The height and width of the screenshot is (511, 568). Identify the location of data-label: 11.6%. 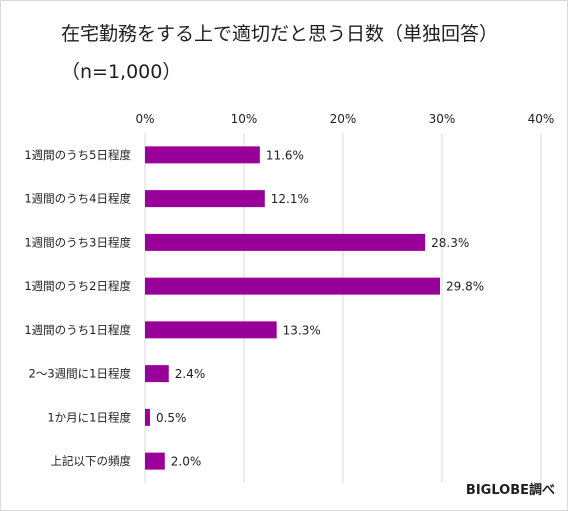
(285, 155).